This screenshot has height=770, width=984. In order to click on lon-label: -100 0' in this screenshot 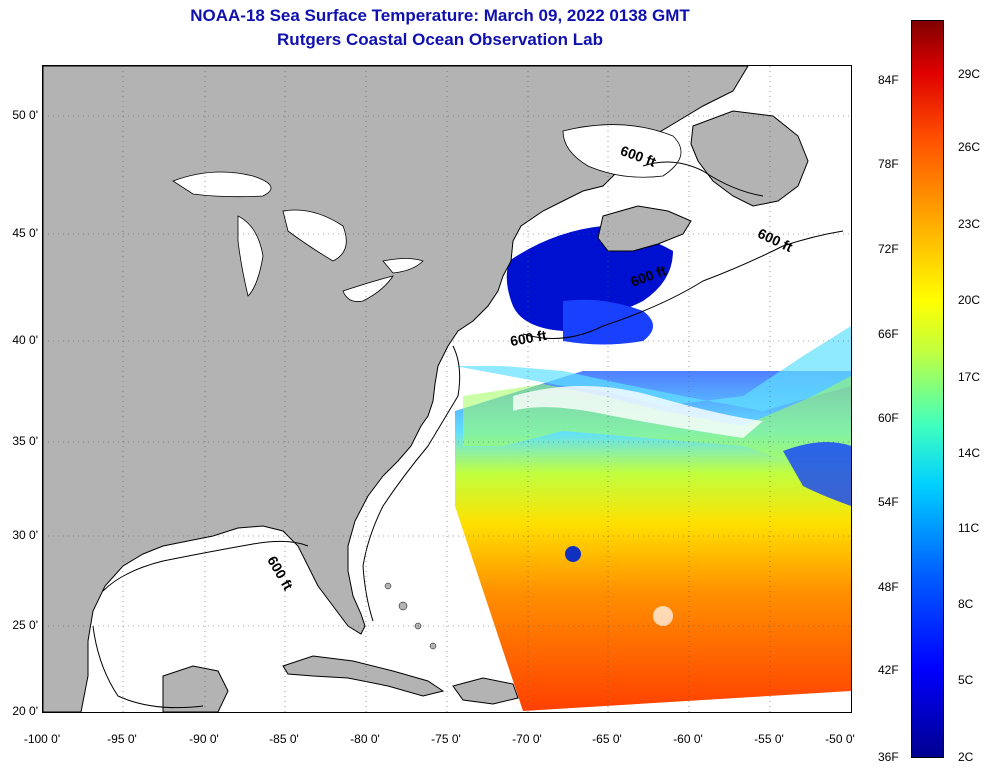, I will do `click(42, 739)`.